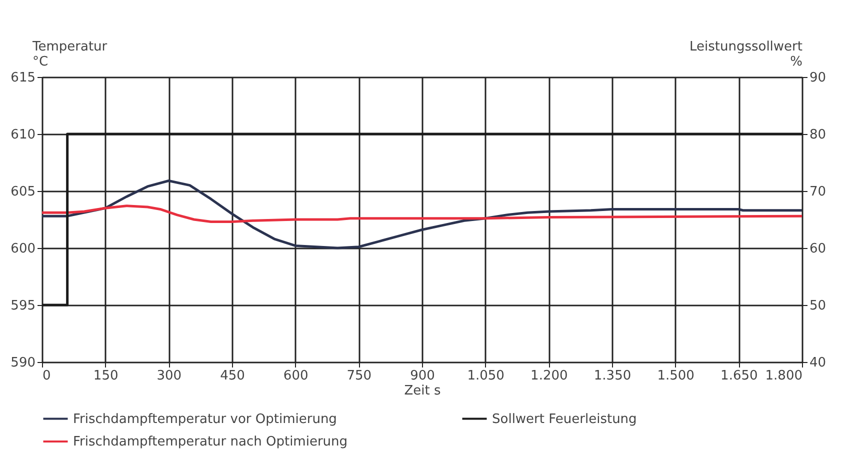 This screenshot has width=865, height=450. I want to click on y2-tick-label: 40, so click(818, 363).